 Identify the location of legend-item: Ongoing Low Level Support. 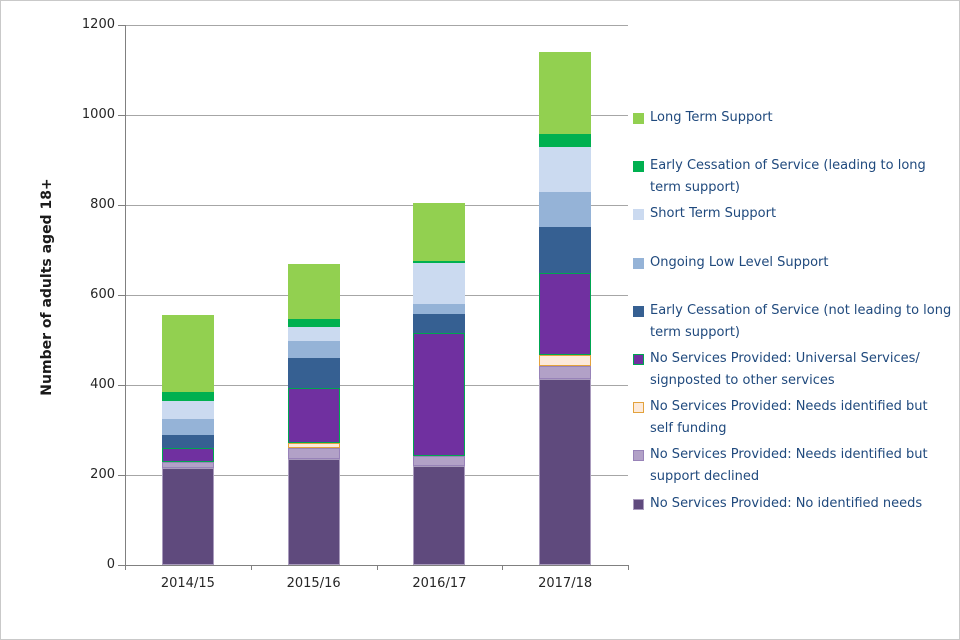
(730, 263).